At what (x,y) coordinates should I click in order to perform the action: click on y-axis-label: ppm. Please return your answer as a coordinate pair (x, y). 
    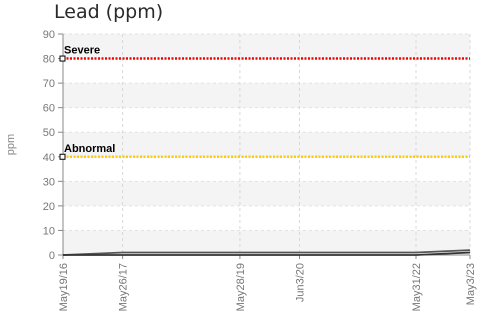
    Looking at the image, I should click on (11, 144).